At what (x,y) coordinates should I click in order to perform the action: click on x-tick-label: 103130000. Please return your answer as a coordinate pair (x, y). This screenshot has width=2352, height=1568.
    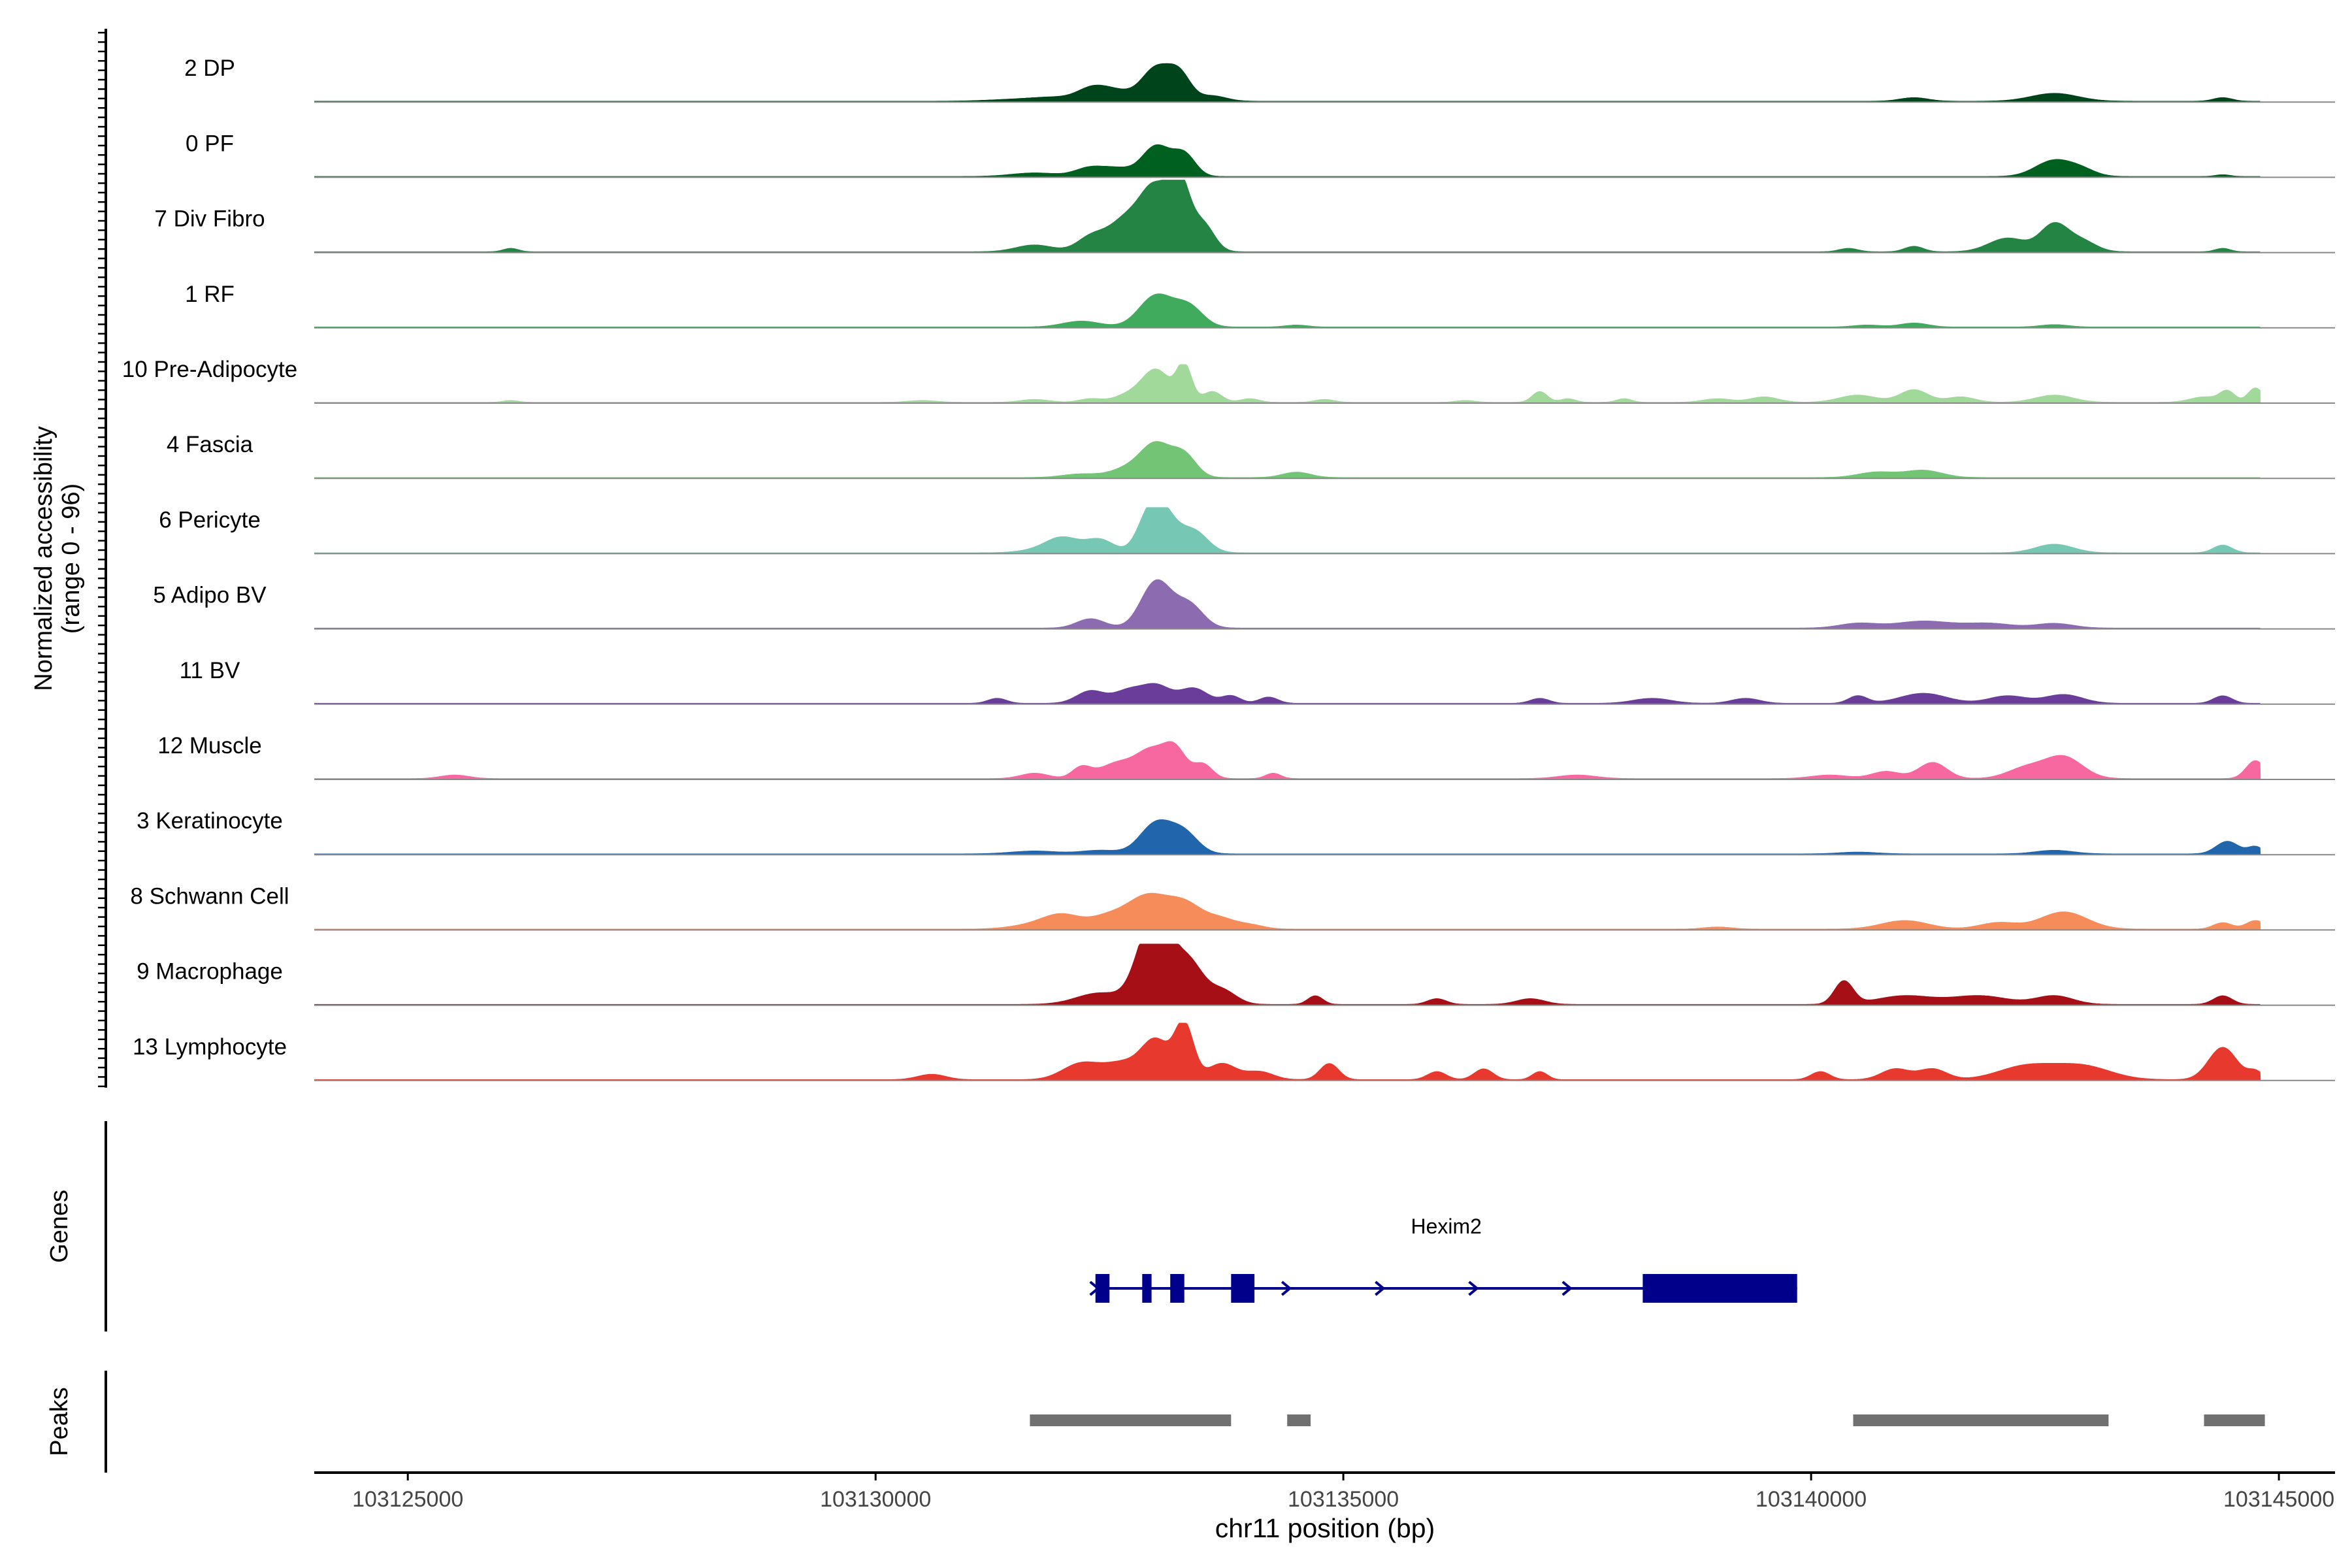
    Looking at the image, I should click on (875, 1499).